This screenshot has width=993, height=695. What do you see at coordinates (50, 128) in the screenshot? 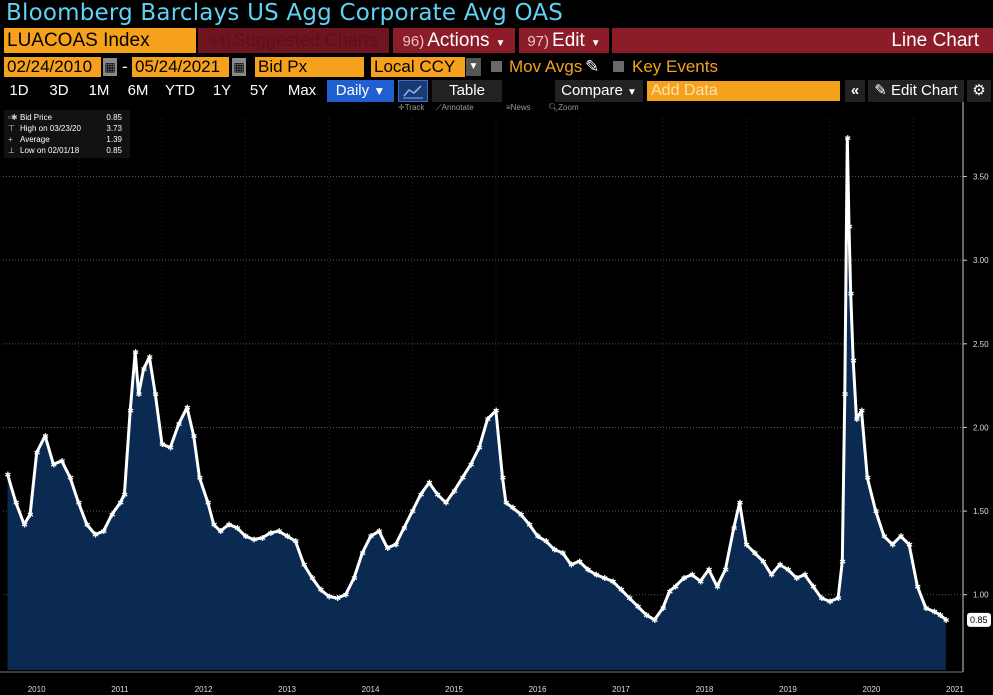
I see `legend-high-label: High on 03/23/20` at bounding box center [50, 128].